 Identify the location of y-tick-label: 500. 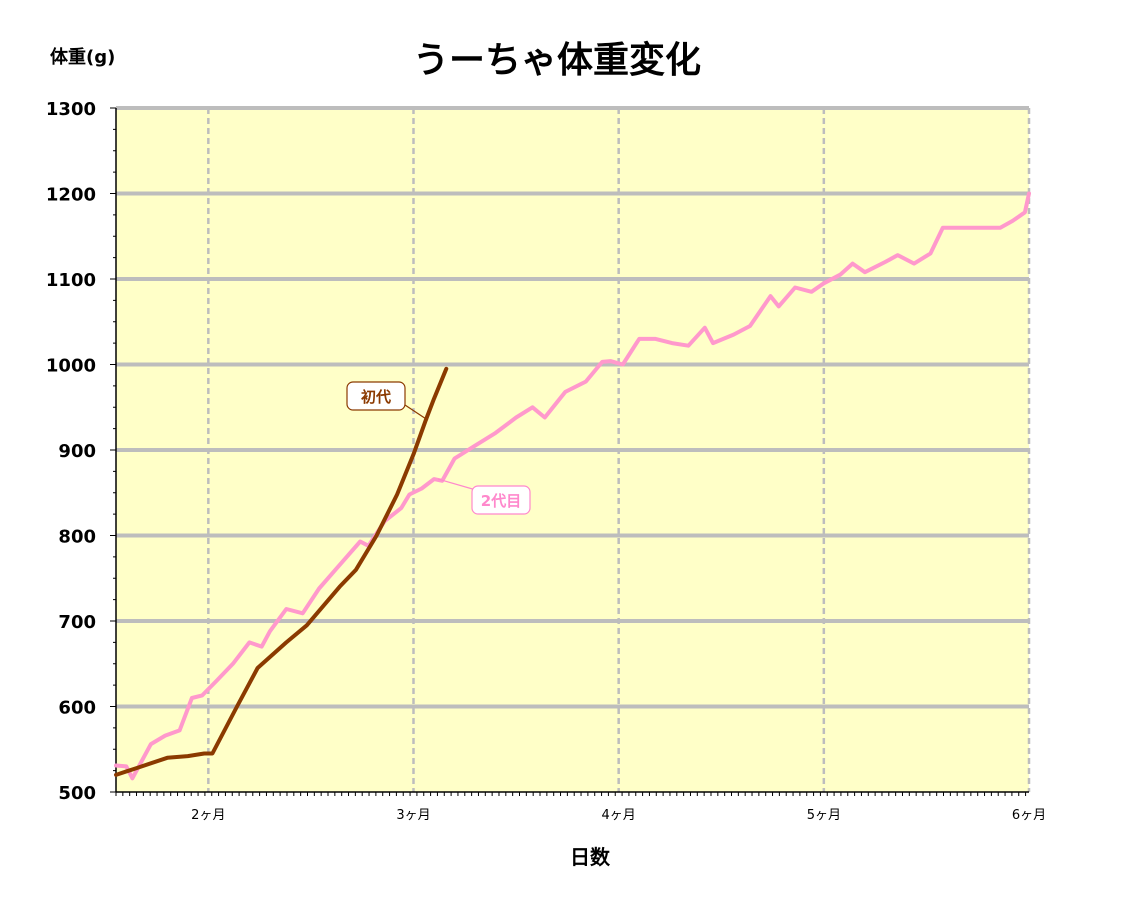
(77, 793).